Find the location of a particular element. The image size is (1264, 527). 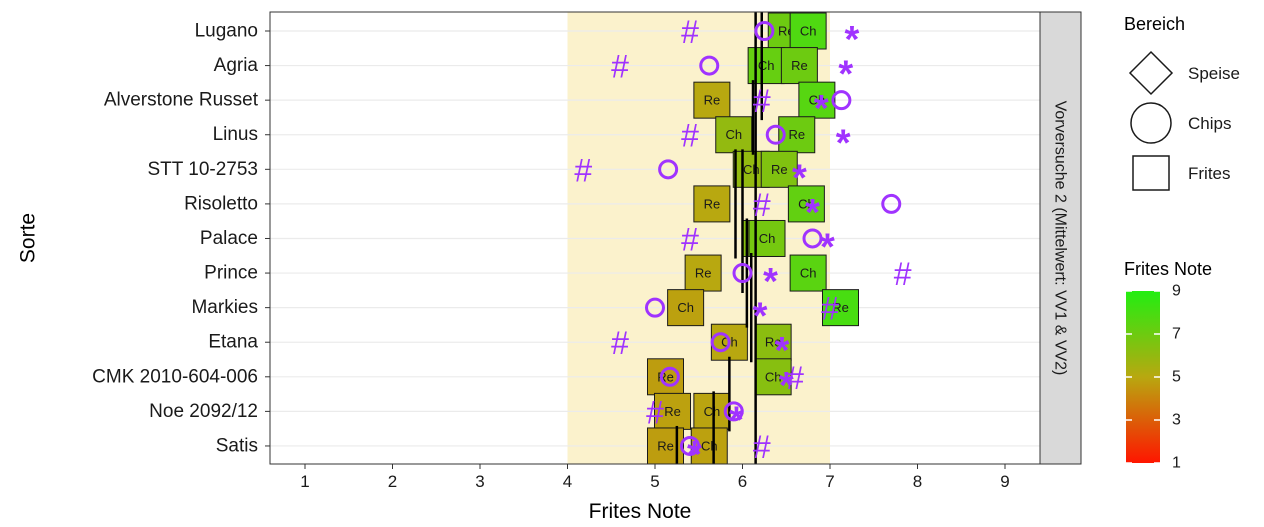

facet-strip-label: Vorversuche 2 (Mittelwert: VV1 & VV2) is located at coordinates (1060, 238).